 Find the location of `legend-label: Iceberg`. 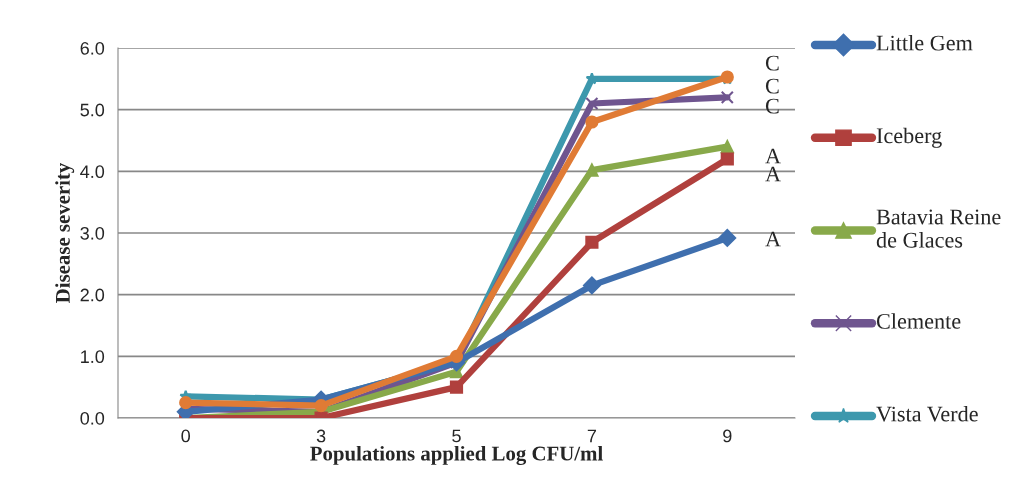

legend-label: Iceberg is located at coordinates (909, 137).